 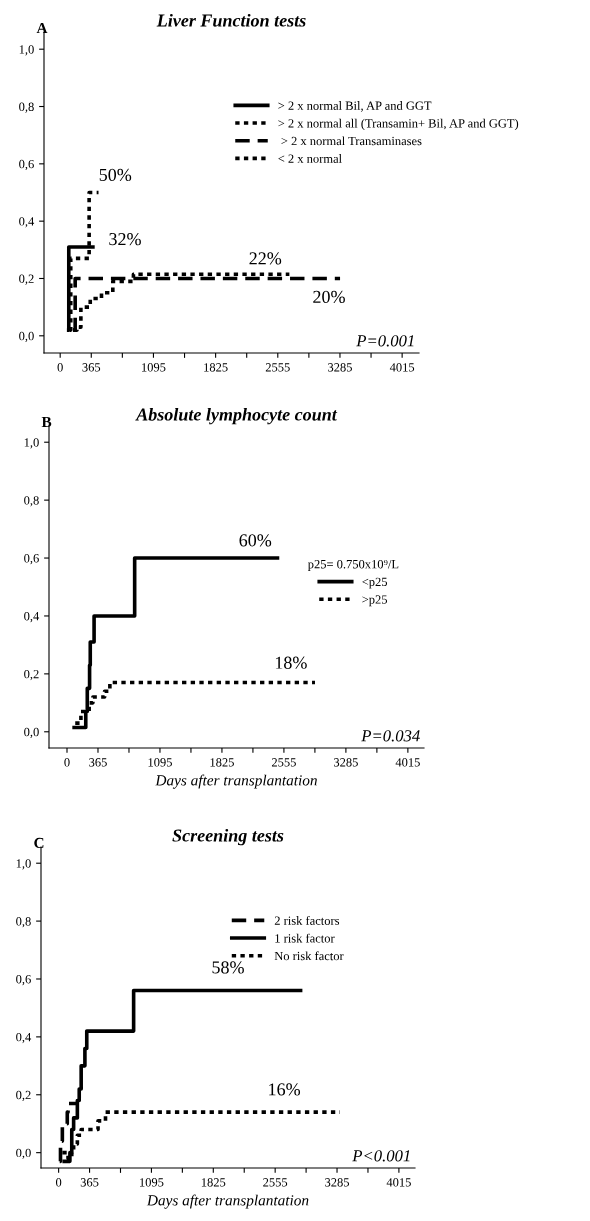 What do you see at coordinates (329, 297) in the screenshot?
I see `annotation: 20%` at bounding box center [329, 297].